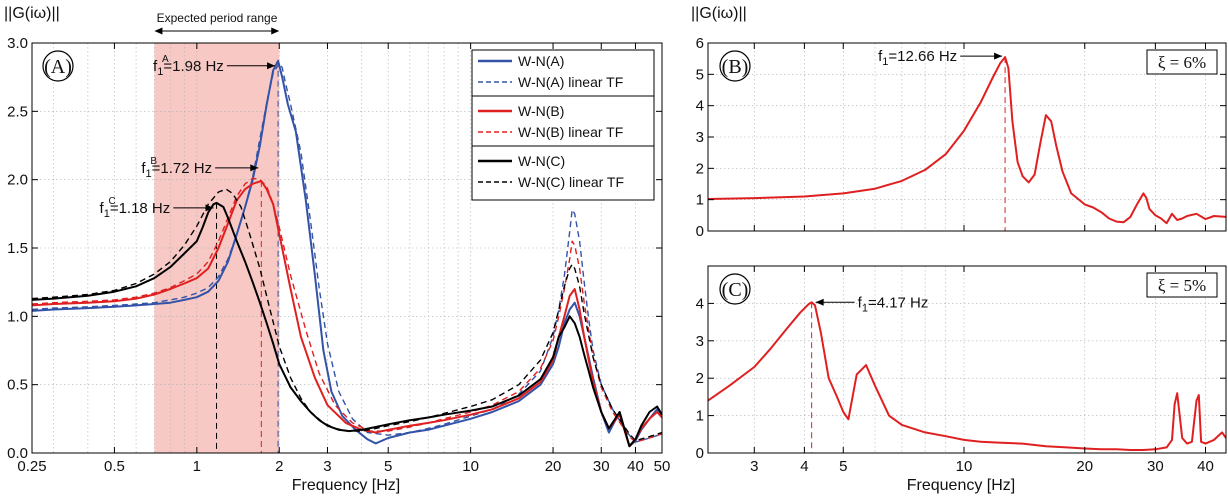  Describe the element at coordinates (279, 466) in the screenshot. I see `panel-a-x-tick-label: 2` at that location.